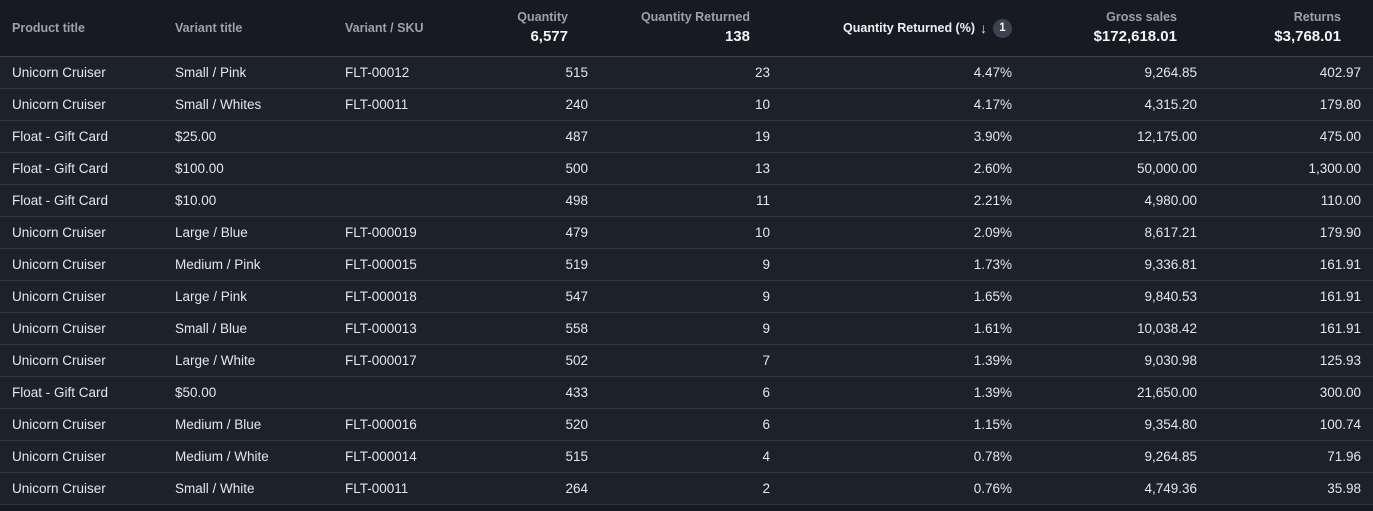 Image resolution: width=1373 pixels, height=511 pixels. I want to click on cell-returns: 71.96, so click(1344, 456).